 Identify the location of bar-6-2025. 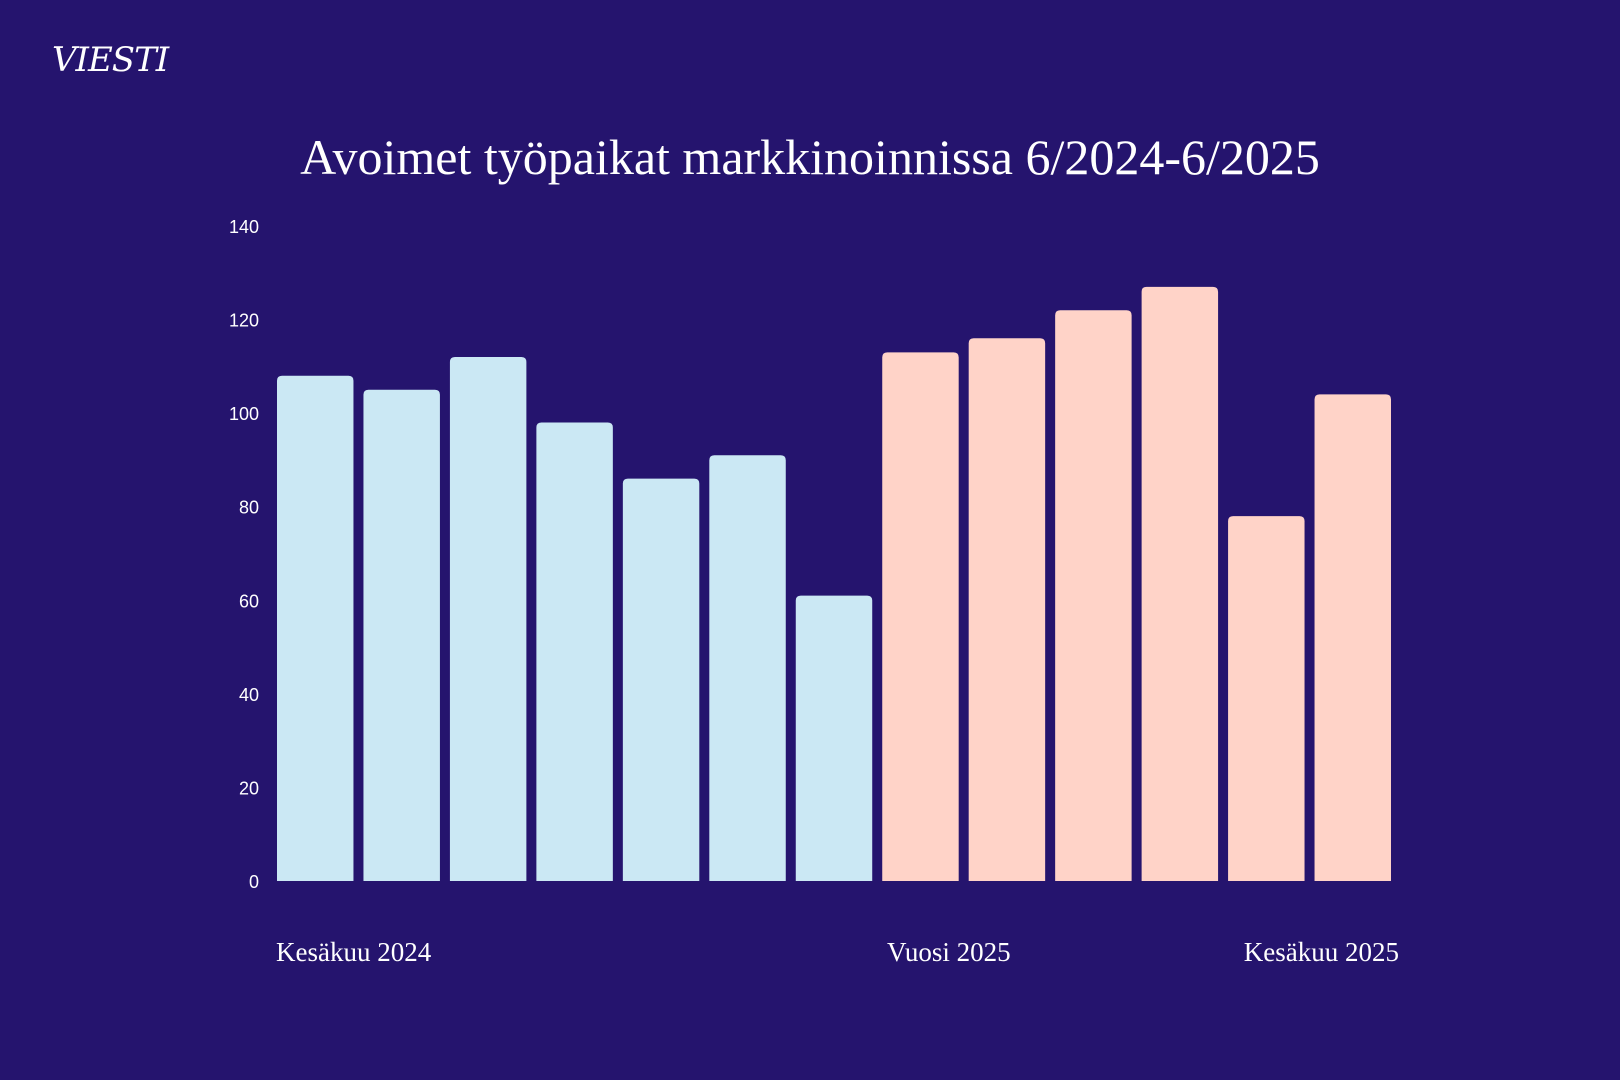
(1352, 637).